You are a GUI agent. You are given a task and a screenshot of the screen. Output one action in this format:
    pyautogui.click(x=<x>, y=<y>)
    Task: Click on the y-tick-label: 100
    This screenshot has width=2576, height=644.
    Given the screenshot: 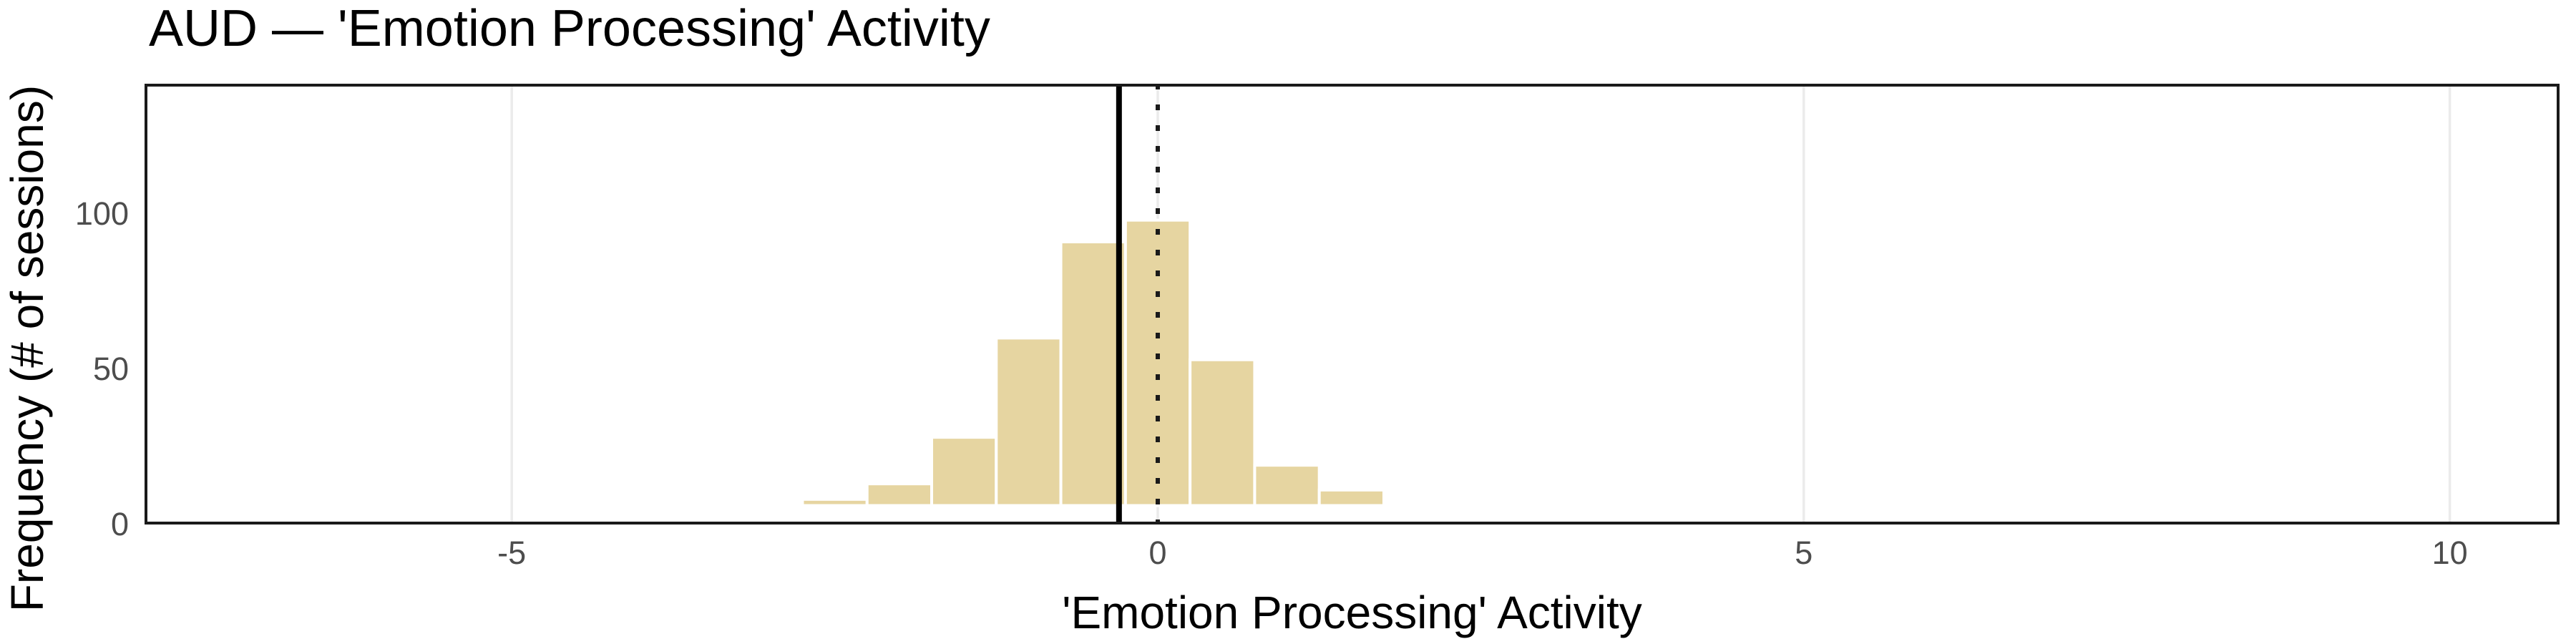 What is the action you would take?
    pyautogui.click(x=101, y=213)
    